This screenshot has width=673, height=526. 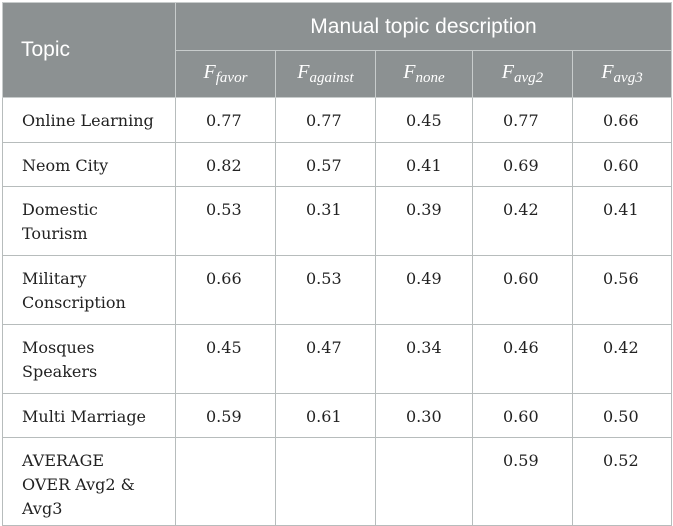 I want to click on value-cell: 0.82, so click(x=225, y=164).